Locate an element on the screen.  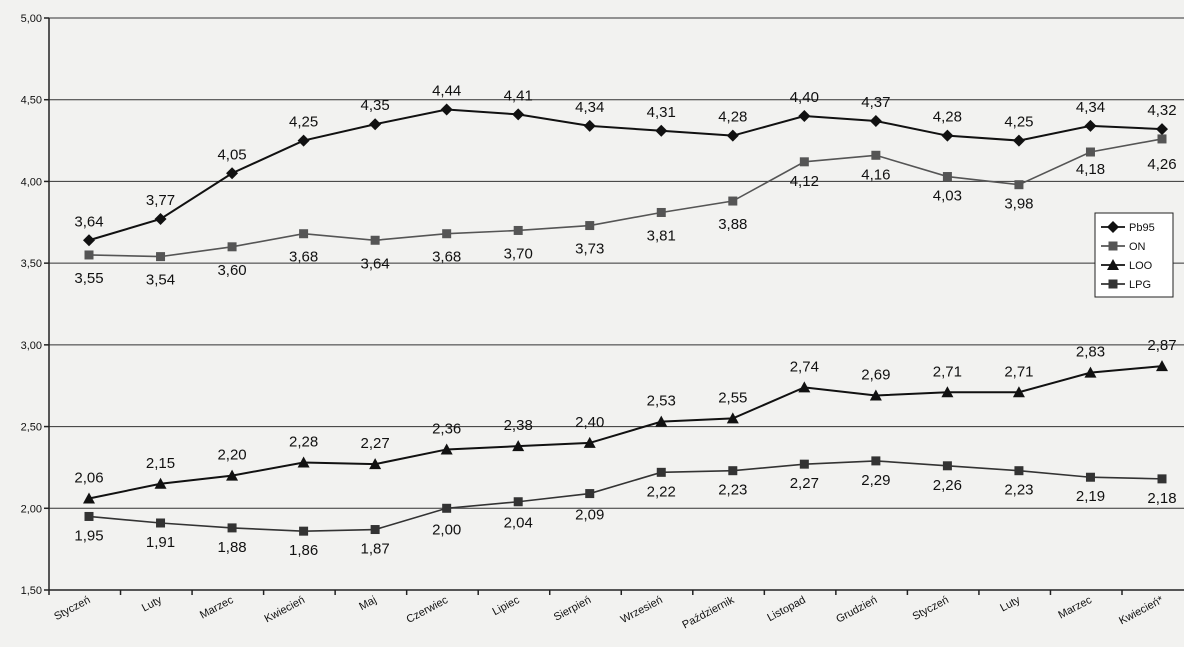
legend: Pb95 ON LOO LPG is located at coordinates (1134, 255).